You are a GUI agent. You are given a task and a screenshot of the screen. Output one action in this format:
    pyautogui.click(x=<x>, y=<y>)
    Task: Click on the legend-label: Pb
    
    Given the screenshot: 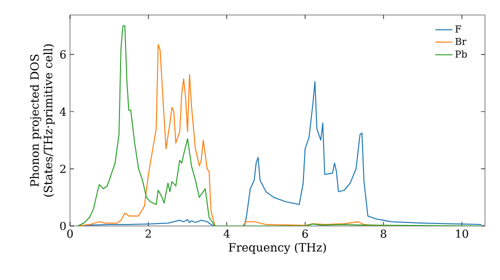 What is the action you would take?
    pyautogui.click(x=461, y=54)
    